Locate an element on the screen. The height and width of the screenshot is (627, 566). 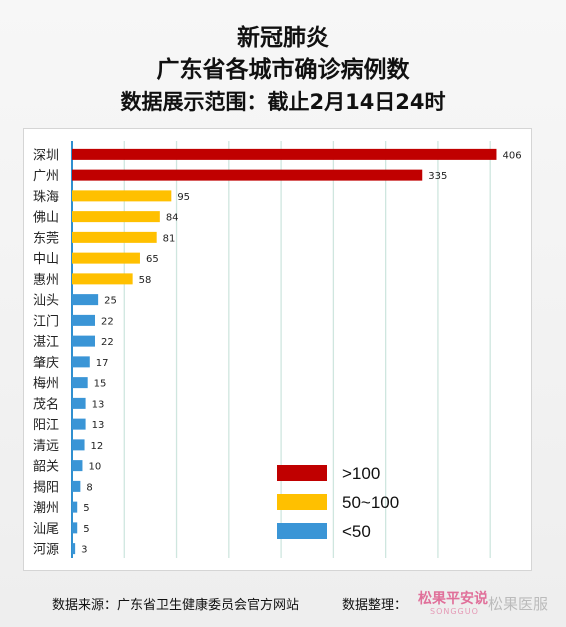
category-label: 梅州 is located at coordinates (46, 384).